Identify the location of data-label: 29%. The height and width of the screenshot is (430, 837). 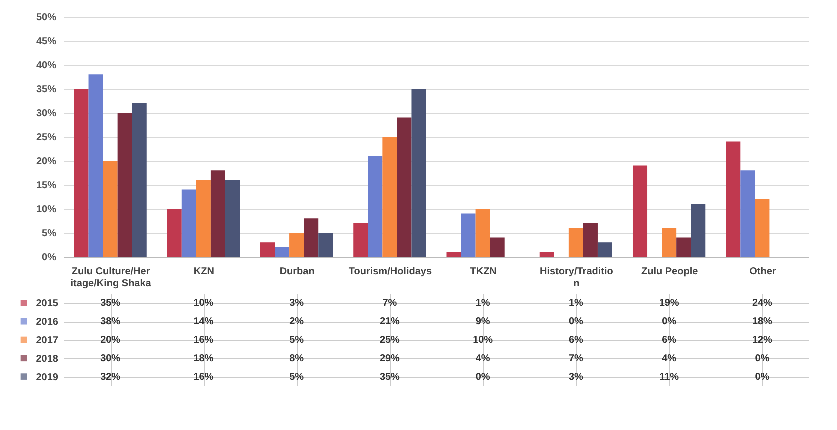
(390, 358).